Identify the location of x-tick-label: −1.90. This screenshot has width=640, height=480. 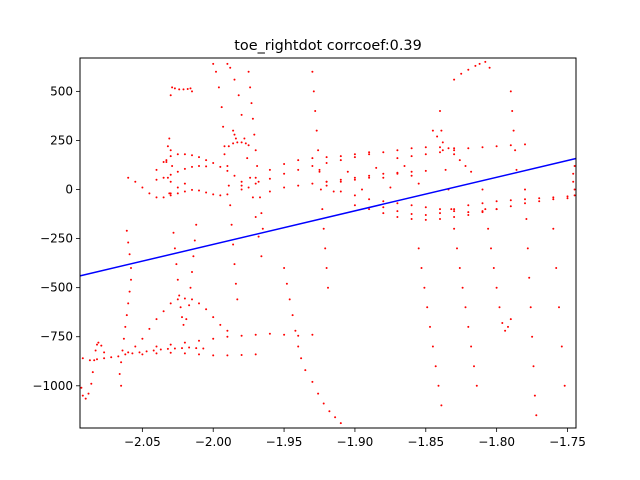
(355, 442).